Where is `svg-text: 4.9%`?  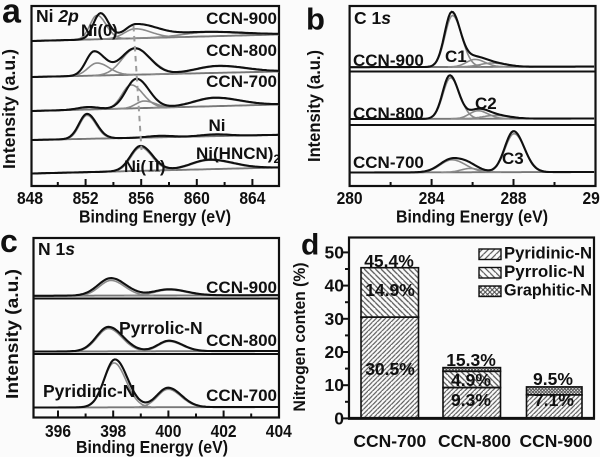
svg-text: 4.9% is located at coordinates (471, 380).